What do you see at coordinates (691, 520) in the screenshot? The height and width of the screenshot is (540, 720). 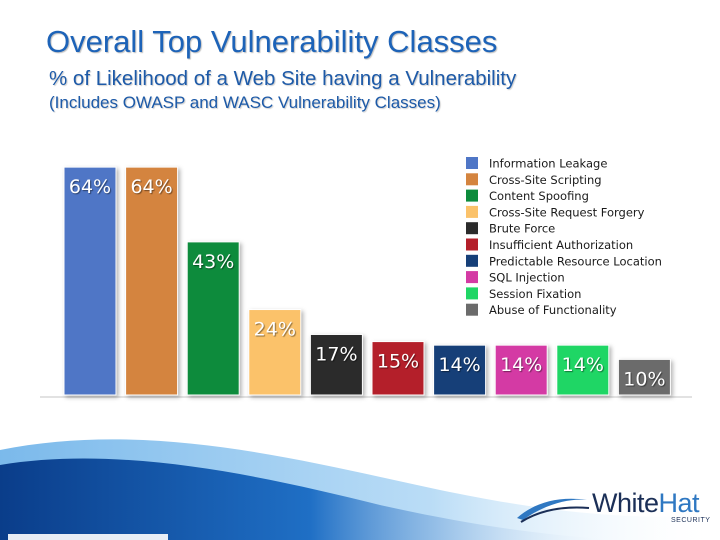 I see `logo-tagline: SECURITY` at bounding box center [691, 520].